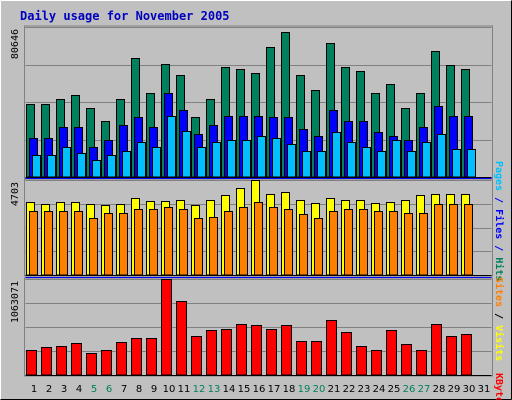 Image resolution: width=512 pixels, height=400 pixels. What do you see at coordinates (379, 389) in the screenshot?
I see `x-tick-day-24: 24` at bounding box center [379, 389].